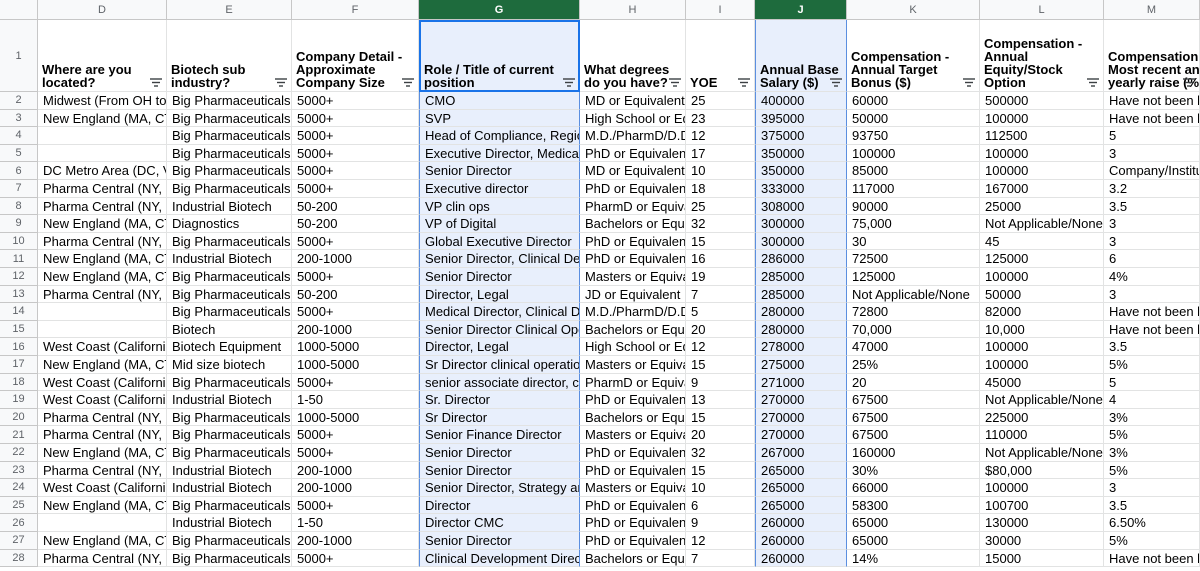 This screenshot has width=1200, height=571. I want to click on header-cell: YOE, so click(720, 56).